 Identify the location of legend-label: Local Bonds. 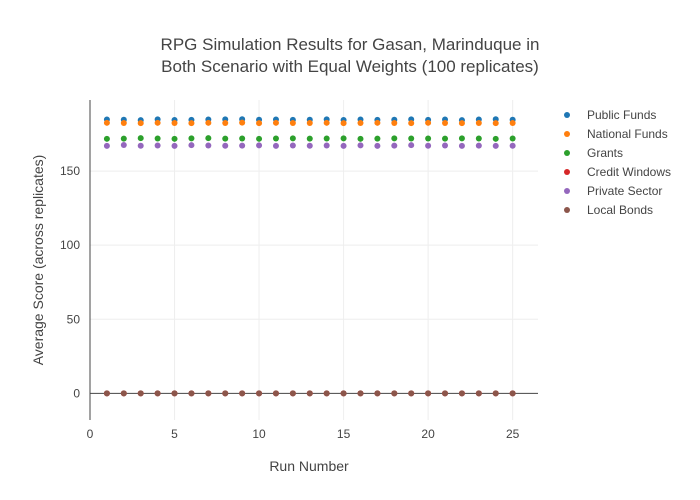
(620, 210).